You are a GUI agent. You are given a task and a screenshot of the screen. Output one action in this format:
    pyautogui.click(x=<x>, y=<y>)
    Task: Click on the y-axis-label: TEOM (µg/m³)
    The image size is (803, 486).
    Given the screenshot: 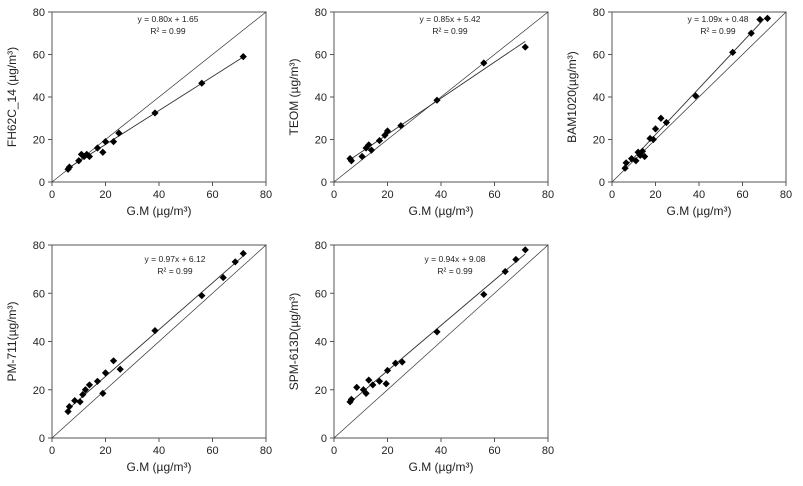 What is the action you would take?
    pyautogui.click(x=294, y=97)
    